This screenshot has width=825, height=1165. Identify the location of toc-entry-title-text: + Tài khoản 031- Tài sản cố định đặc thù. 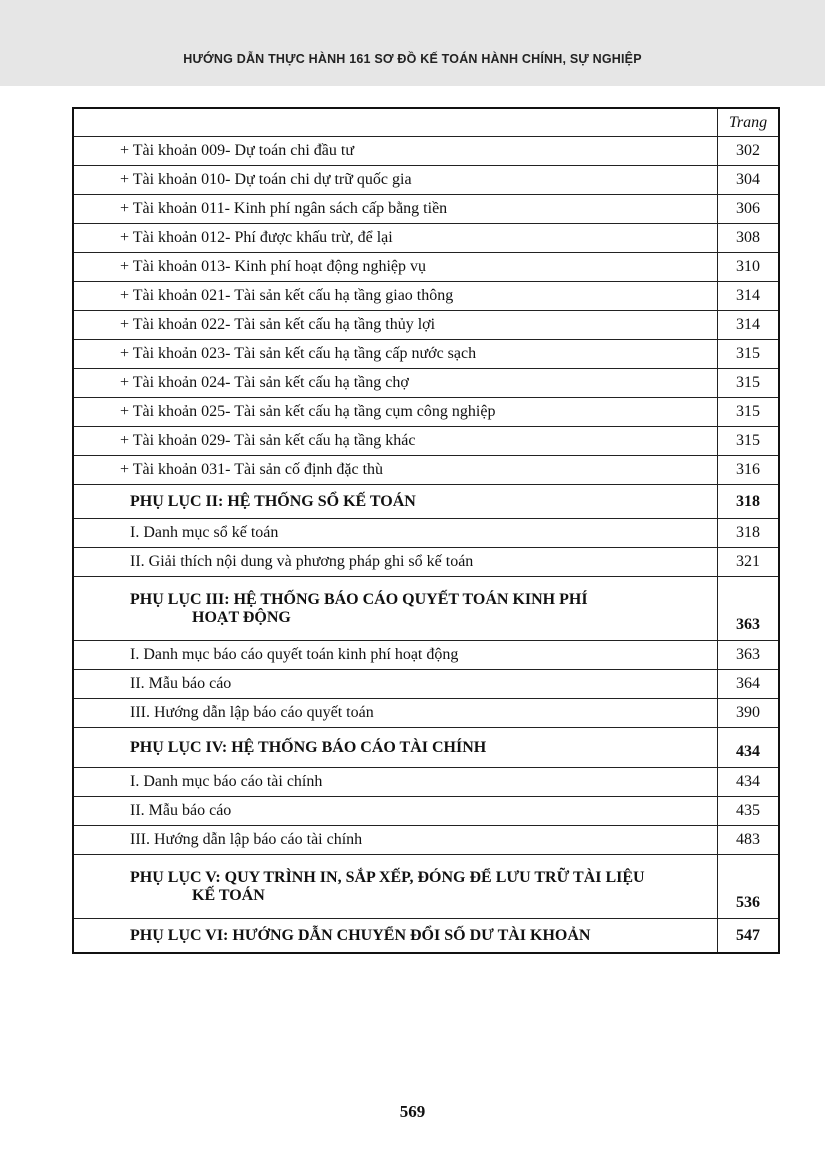
(252, 469).